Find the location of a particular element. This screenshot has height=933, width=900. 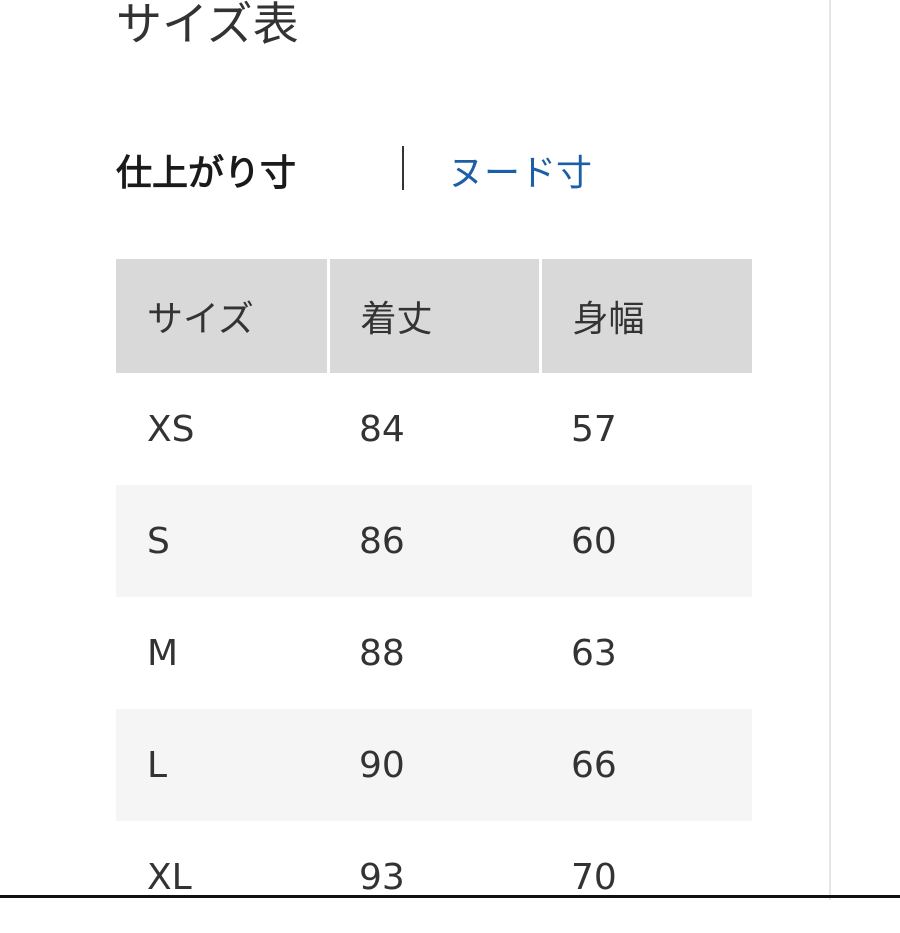

table-cell: M is located at coordinates (163, 653).